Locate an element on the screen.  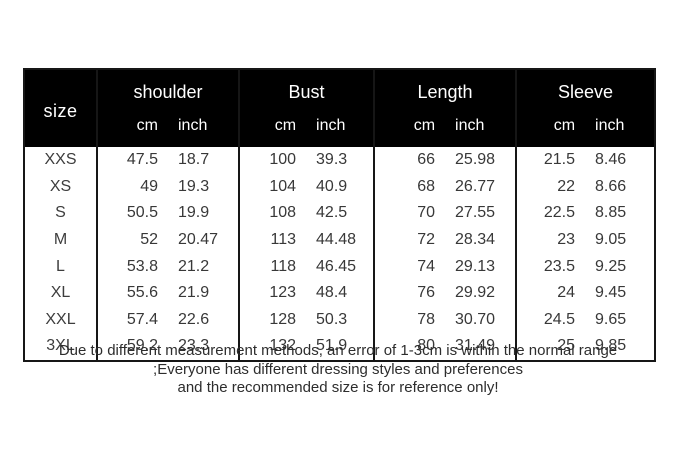
value-cell: 72 is located at coordinates (426, 240).